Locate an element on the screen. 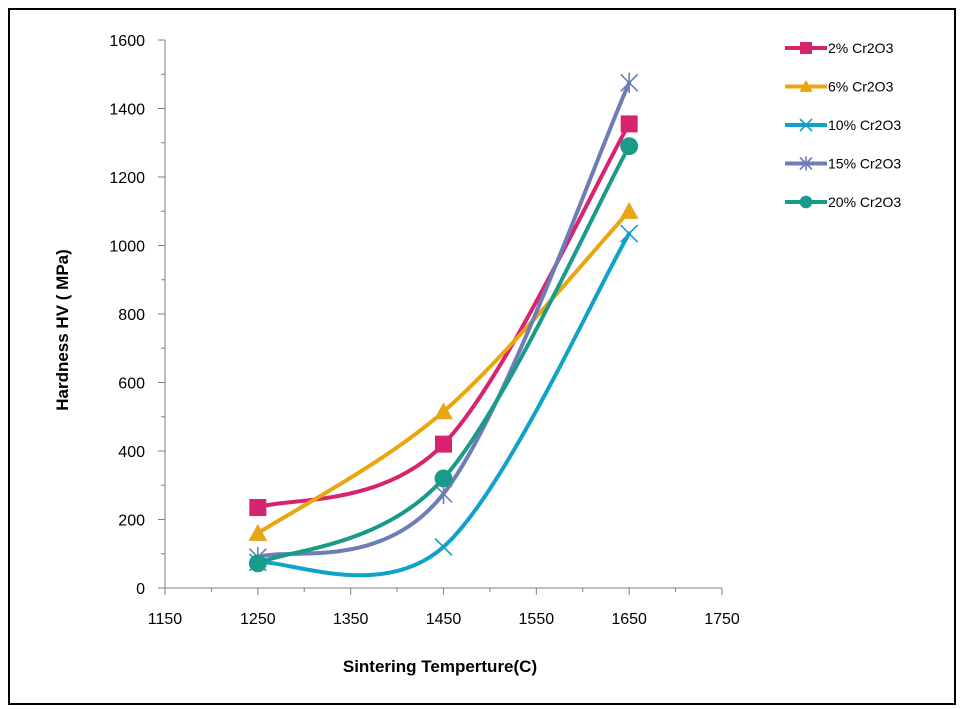 This screenshot has width=960, height=709. legend-label: 20% Cr2O3 is located at coordinates (864, 202).